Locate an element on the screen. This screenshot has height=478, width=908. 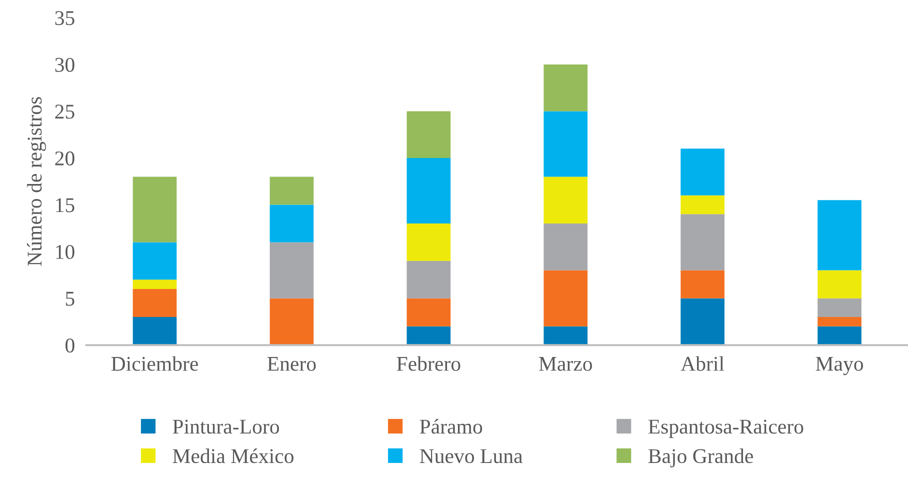
legend-label: Nuevo Luna is located at coordinates (471, 456).